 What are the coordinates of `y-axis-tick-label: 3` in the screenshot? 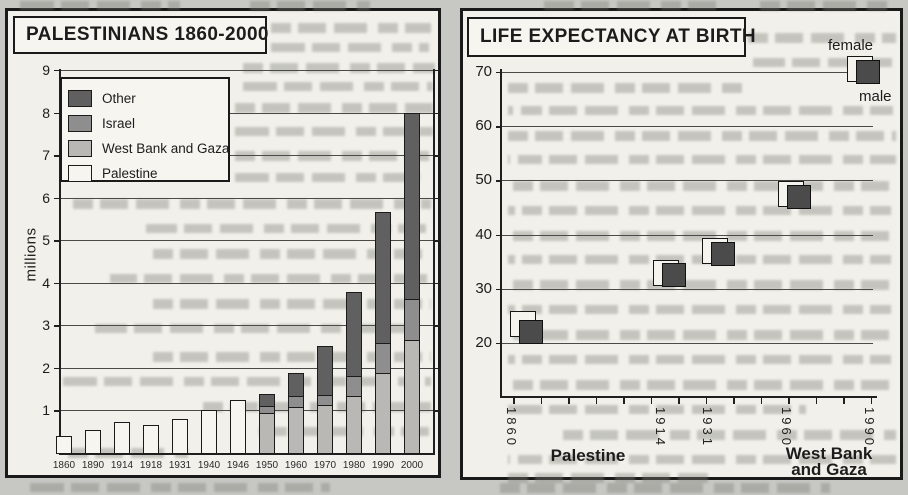 It's located at (46, 325).